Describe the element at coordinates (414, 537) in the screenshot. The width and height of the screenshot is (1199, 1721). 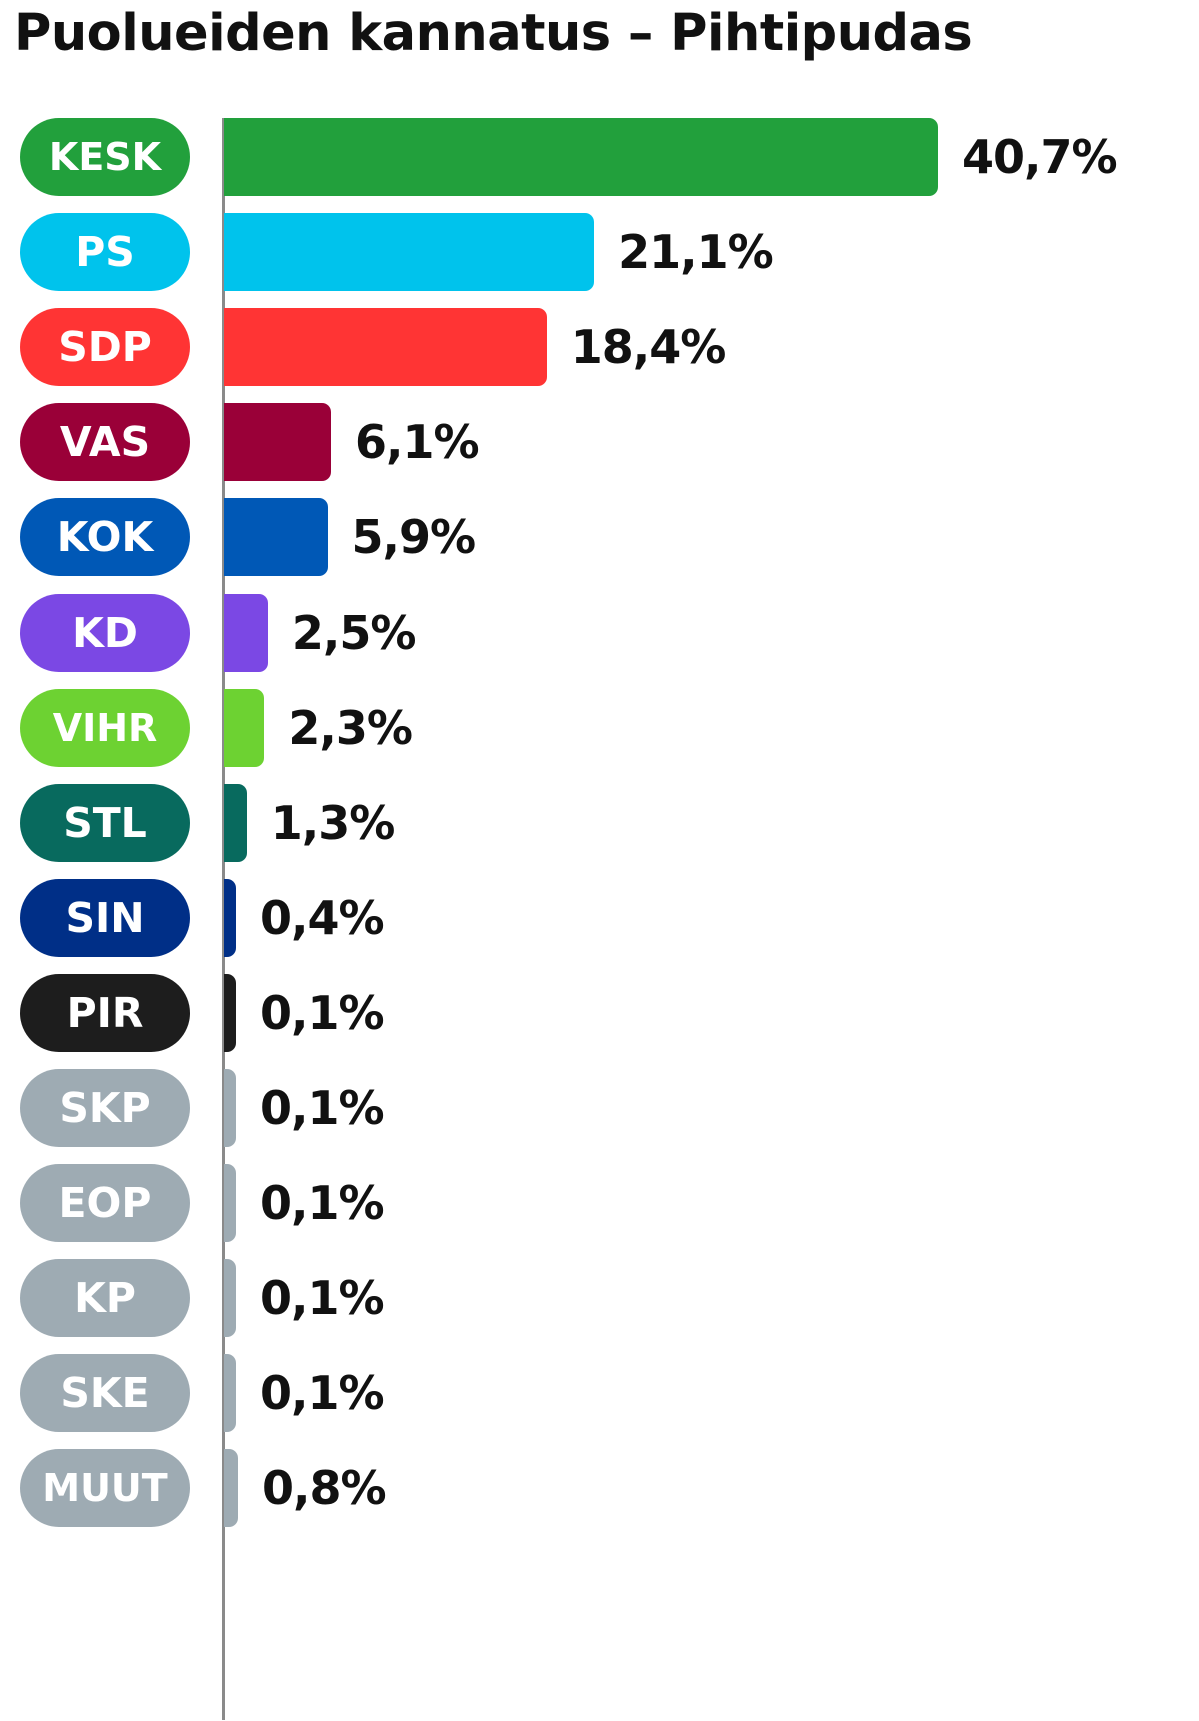
I see `bar-value-label: 5,9%` at that location.